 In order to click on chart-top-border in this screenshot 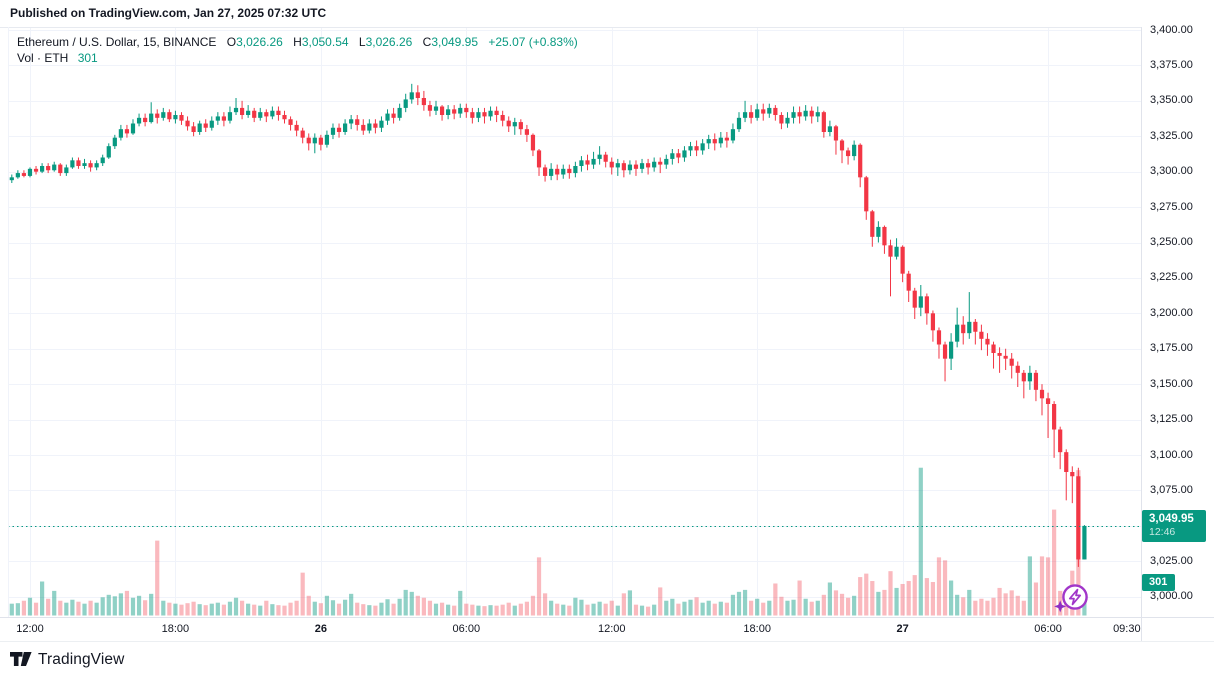, I will do `click(607, 27)`.